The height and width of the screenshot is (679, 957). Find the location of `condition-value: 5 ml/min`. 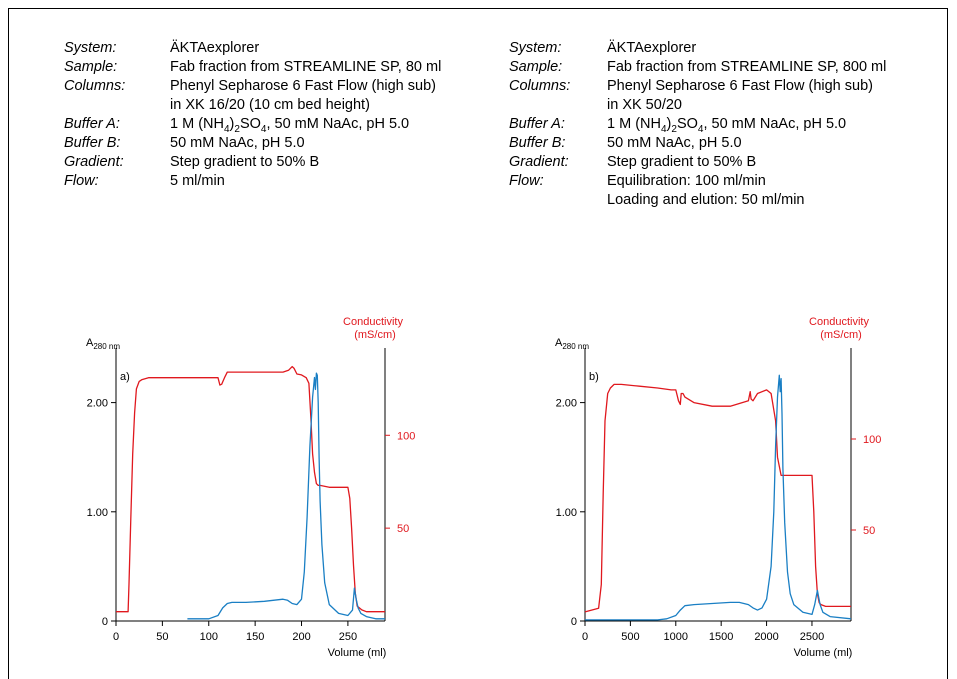

condition-value: 5 ml/min is located at coordinates (197, 181).